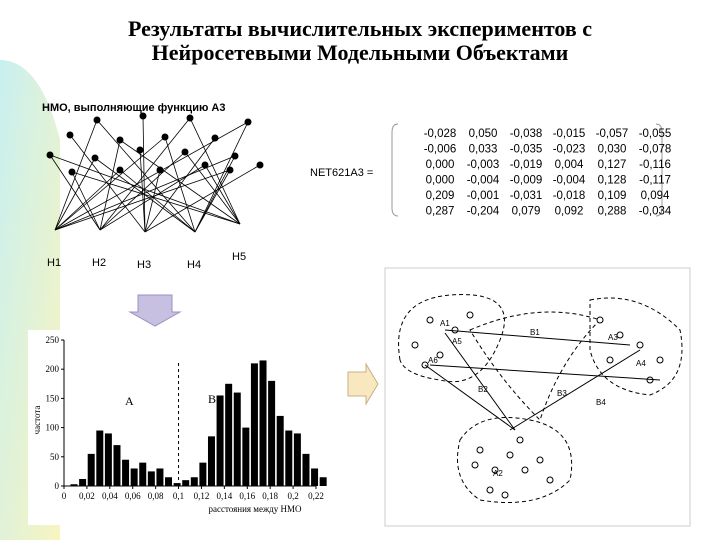  What do you see at coordinates (655, 212) in the screenshot?
I see `matrix-cell: -0,034` at bounding box center [655, 212].